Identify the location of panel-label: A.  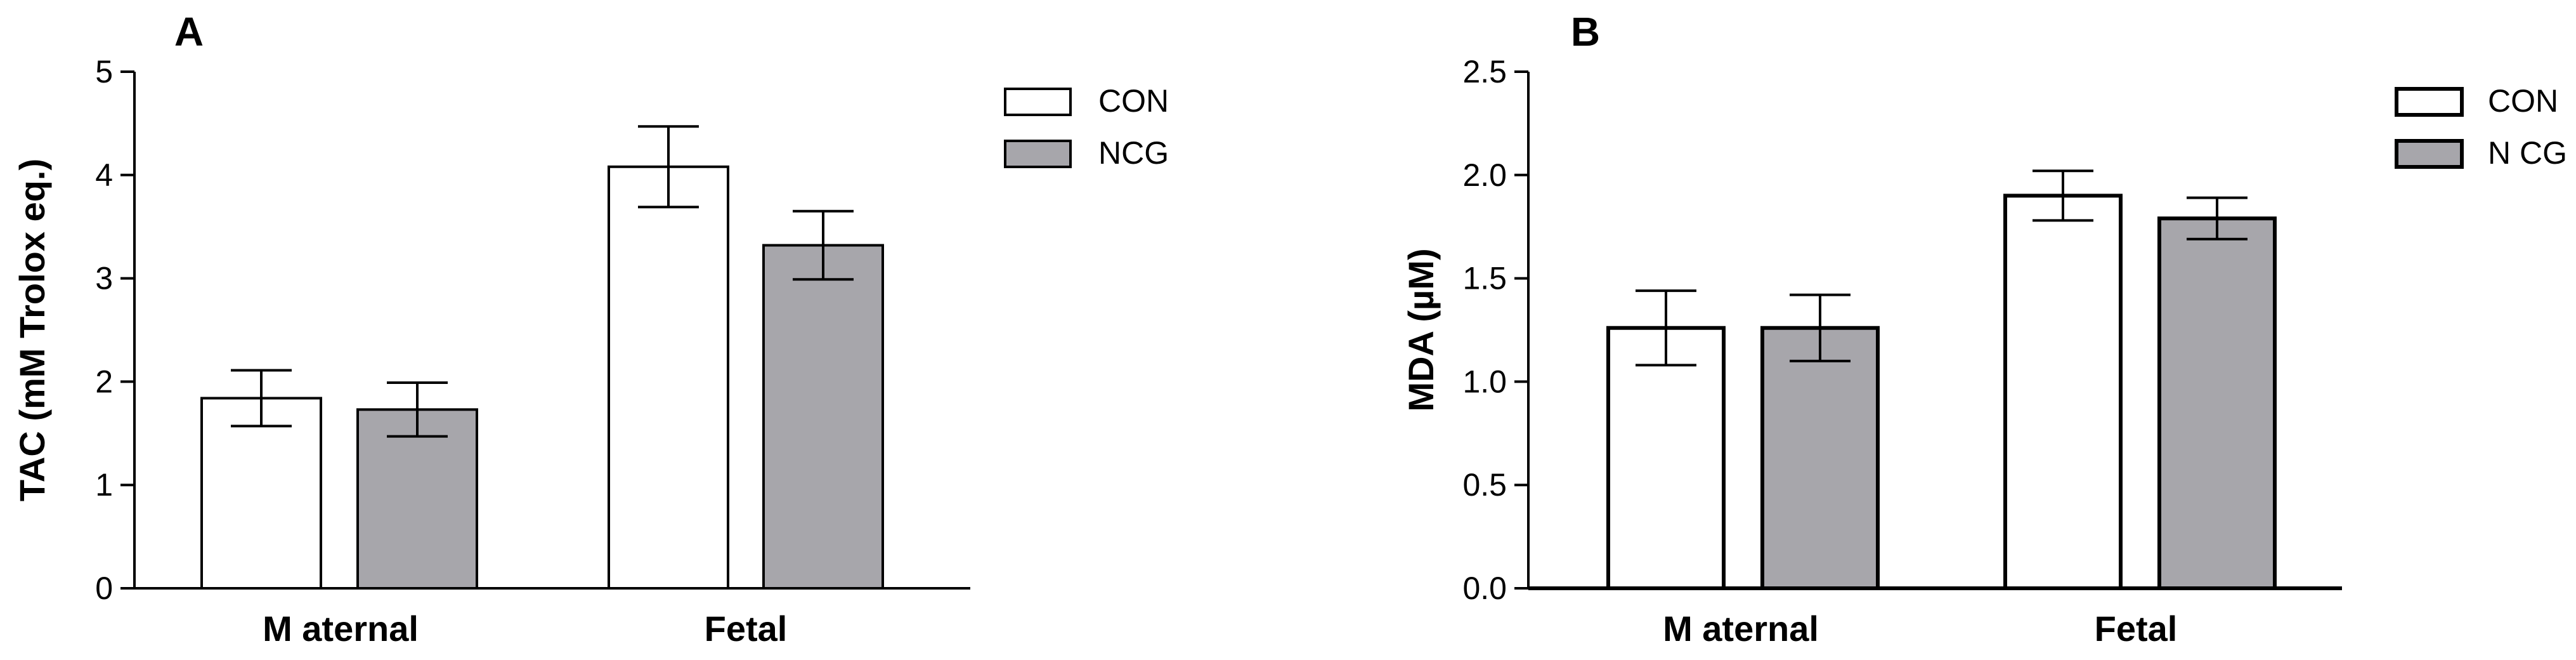
(189, 32).